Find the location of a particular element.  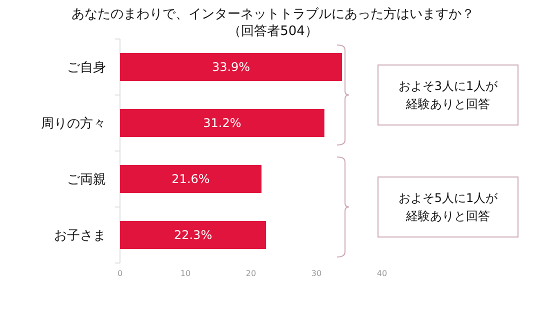

x-tick-label: 30 is located at coordinates (316, 273).